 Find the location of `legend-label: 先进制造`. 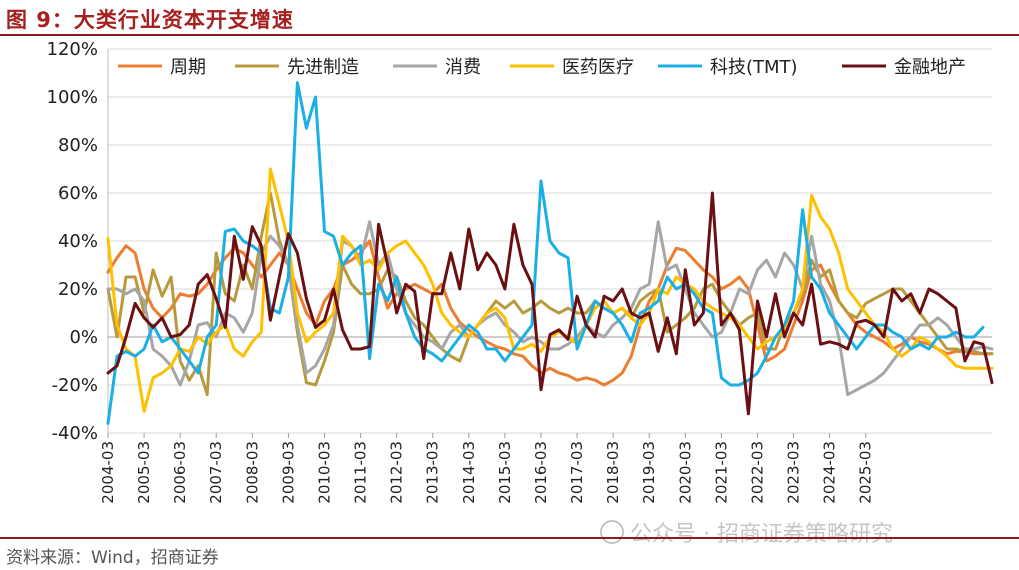

legend-label: 先进制造 is located at coordinates (323, 67).